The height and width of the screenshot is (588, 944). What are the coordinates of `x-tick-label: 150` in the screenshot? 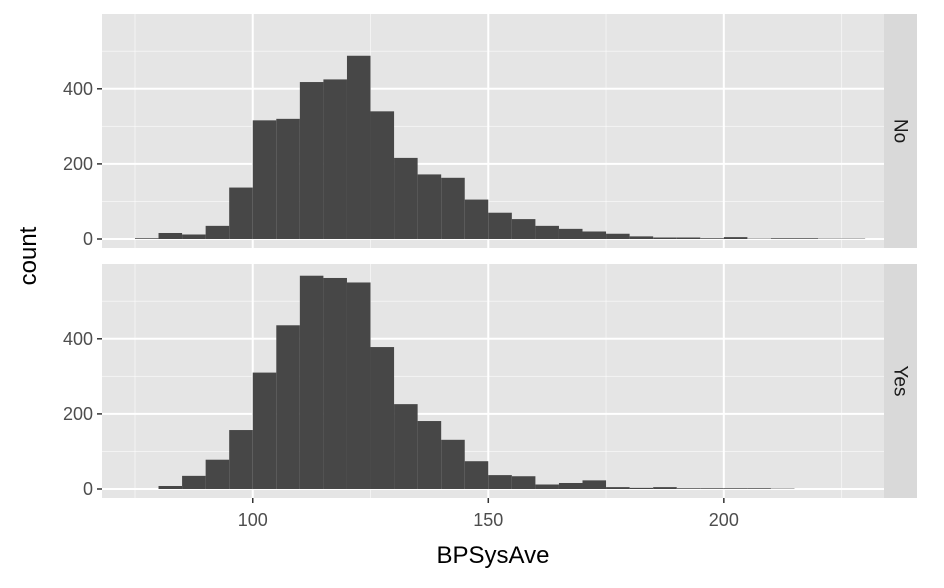 It's located at (488, 520).